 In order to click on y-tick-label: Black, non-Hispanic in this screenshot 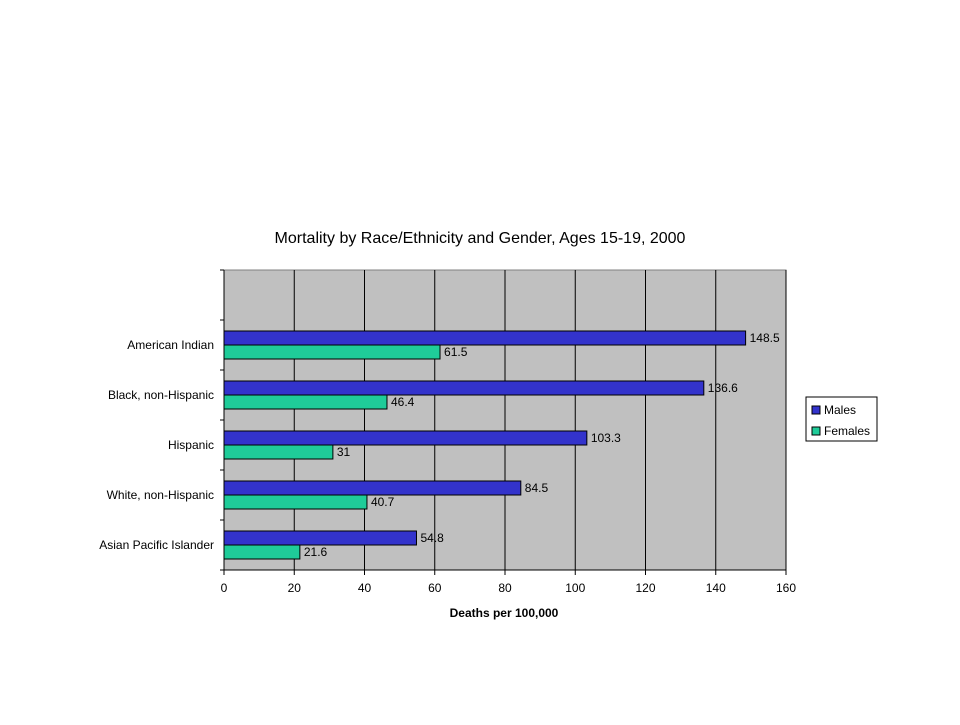, I will do `click(161, 395)`.